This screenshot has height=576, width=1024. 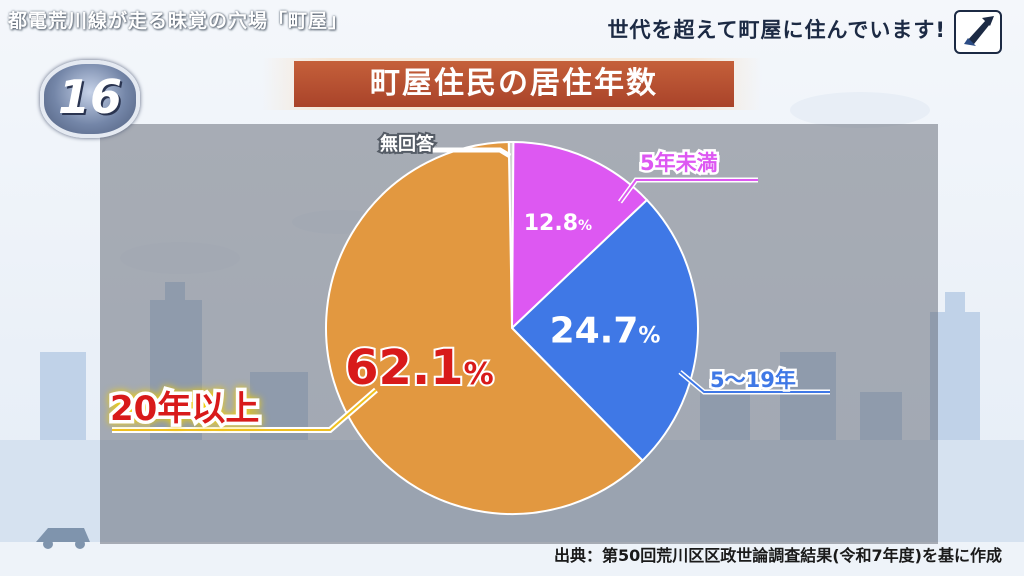 What do you see at coordinates (184, 409) in the screenshot?
I see `slice-category-label: 20年以上` at bounding box center [184, 409].